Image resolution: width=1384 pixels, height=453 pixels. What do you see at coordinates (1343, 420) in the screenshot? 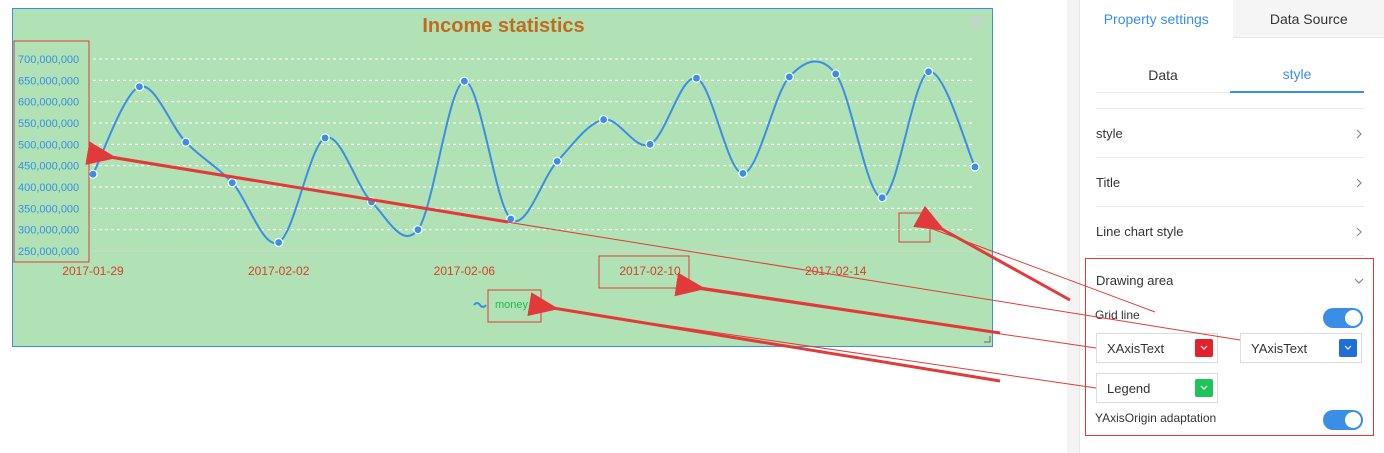
I see `yaxis-origin-toggle` at bounding box center [1343, 420].